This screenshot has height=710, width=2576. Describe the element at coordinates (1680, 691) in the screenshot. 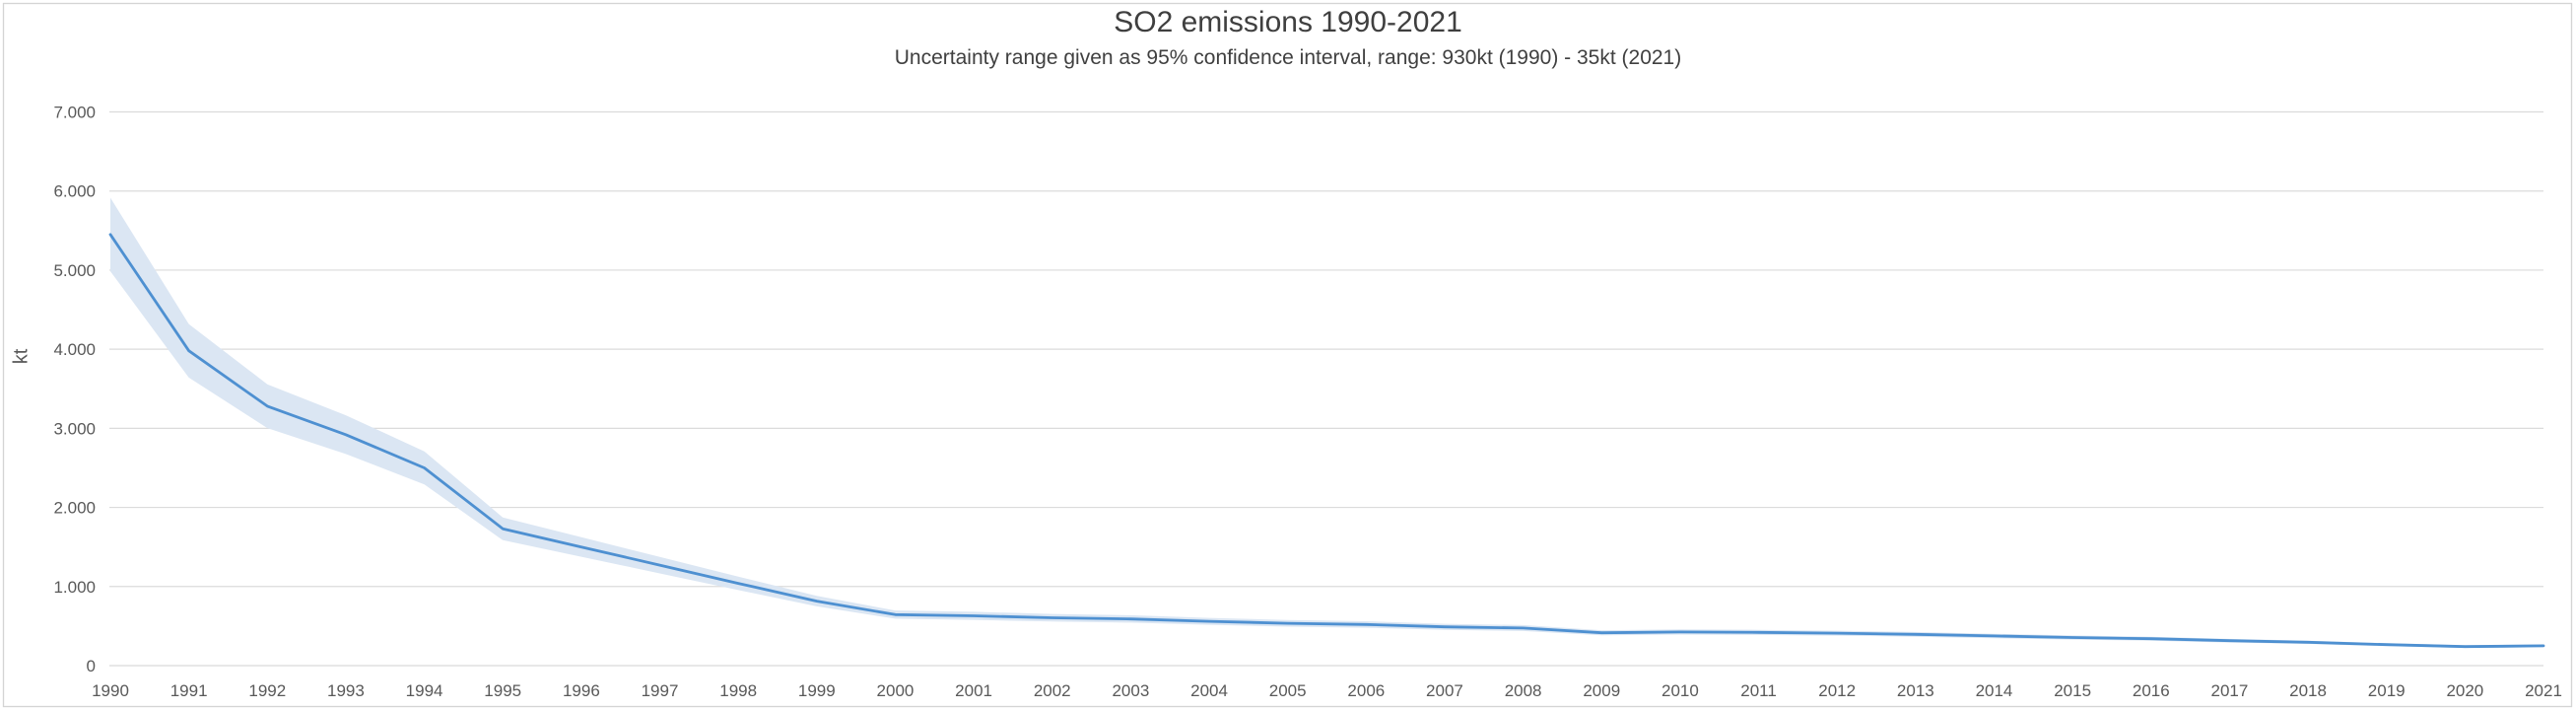

I see `x-tick-label: 2010` at that location.